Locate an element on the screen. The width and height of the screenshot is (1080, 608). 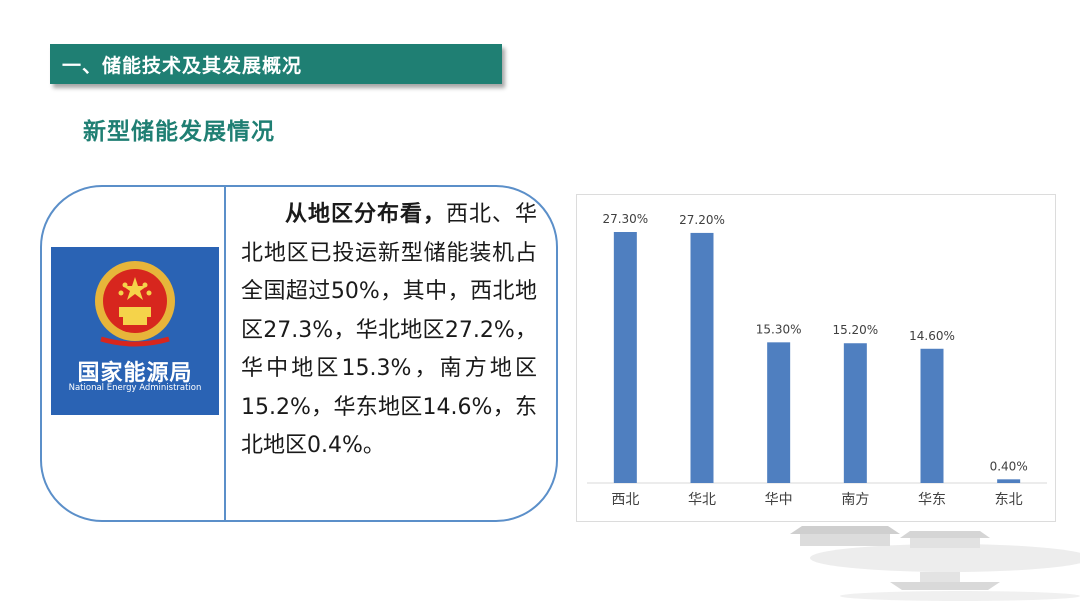
card-divider is located at coordinates (225, 353).